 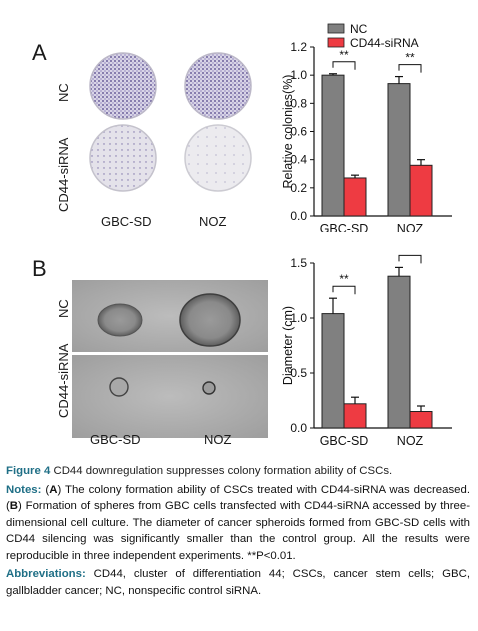 I want to click on y-tick-label: 0.2, so click(x=298, y=188).